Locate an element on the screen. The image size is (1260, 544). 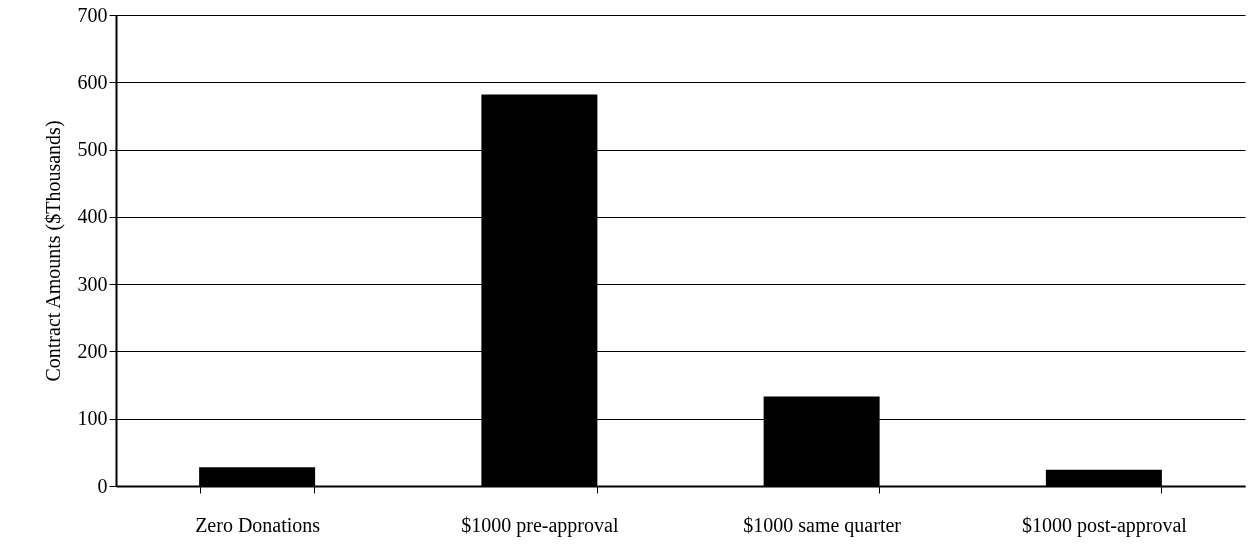
y-tick-label: 400 is located at coordinates (92, 216).